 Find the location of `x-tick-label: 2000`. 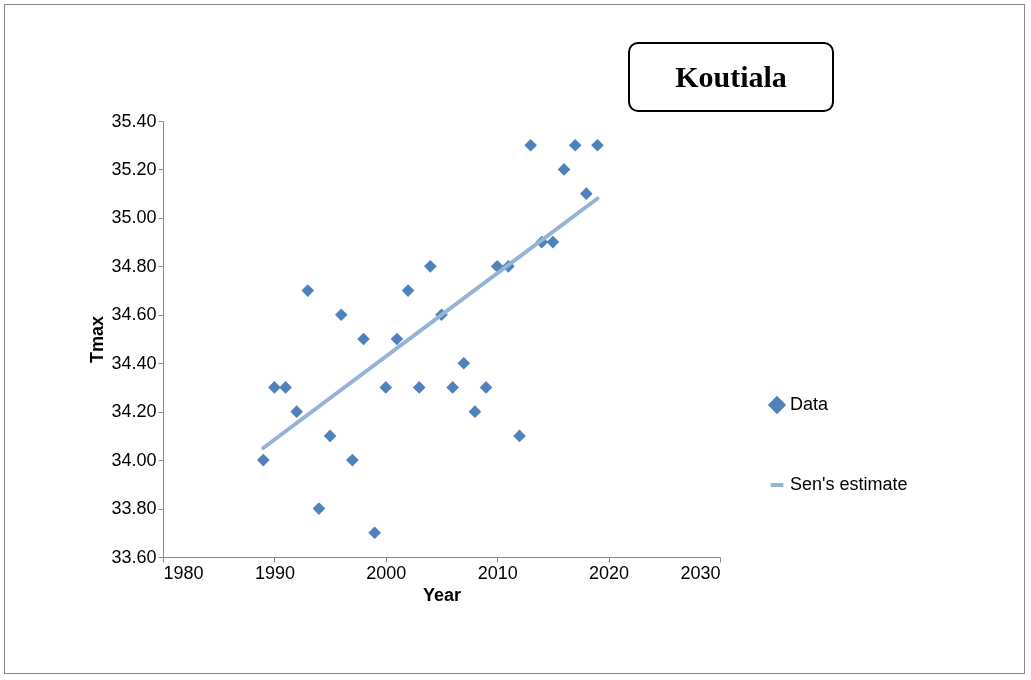

x-tick-label: 2000 is located at coordinates (386, 572).